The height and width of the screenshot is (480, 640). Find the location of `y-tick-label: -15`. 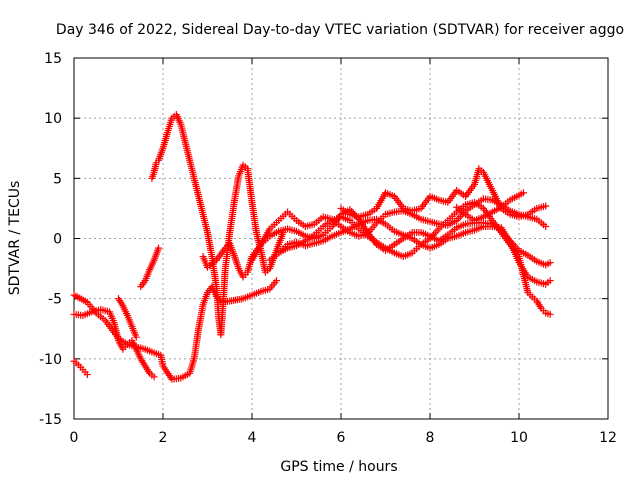

y-tick-label: -15 is located at coordinates (50, 420).